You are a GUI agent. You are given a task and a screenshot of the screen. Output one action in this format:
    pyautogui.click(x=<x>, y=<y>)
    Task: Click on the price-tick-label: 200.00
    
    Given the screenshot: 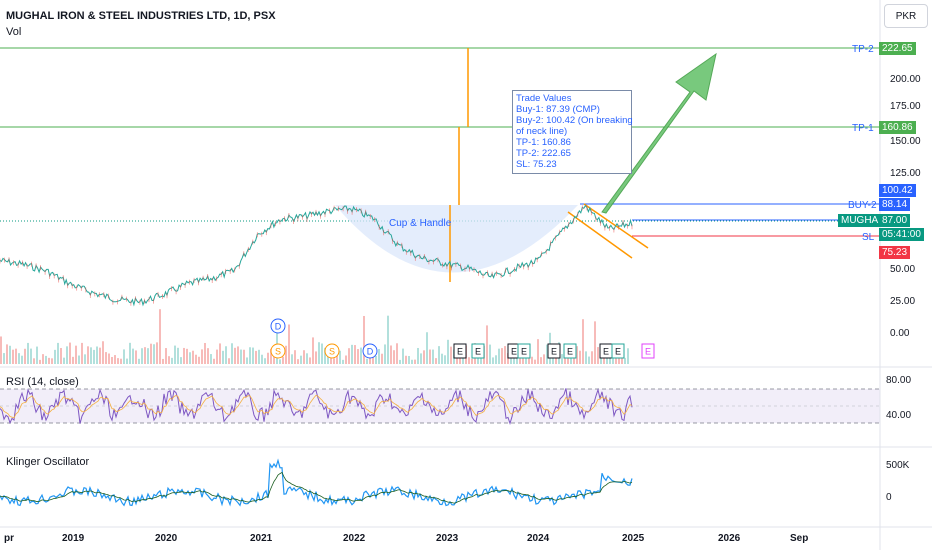 What is the action you would take?
    pyautogui.click(x=905, y=79)
    